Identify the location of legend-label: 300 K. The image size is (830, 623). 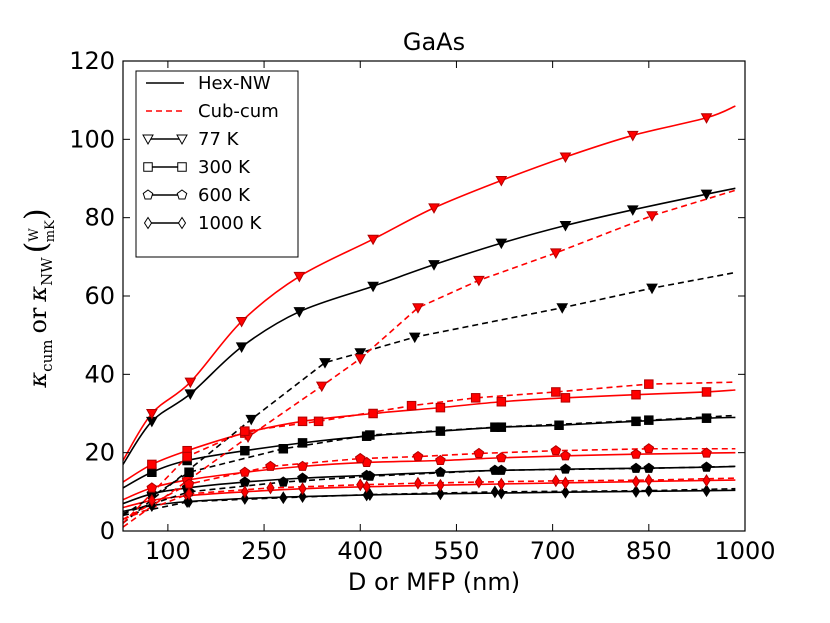
(224, 167).